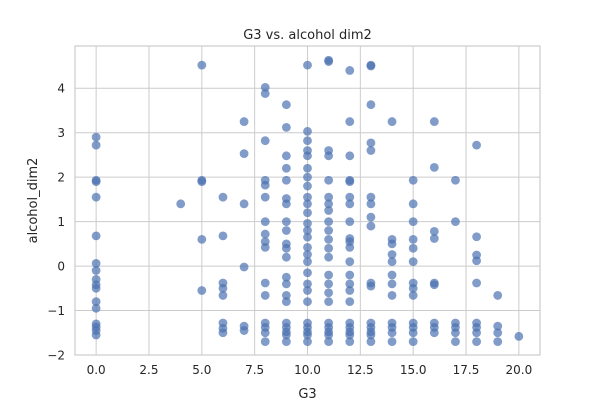 Image resolution: width=600 pixels, height=400 pixels. I want to click on y-tick-labels: −2 −1 0 1 2 3 4, so click(56, 222).